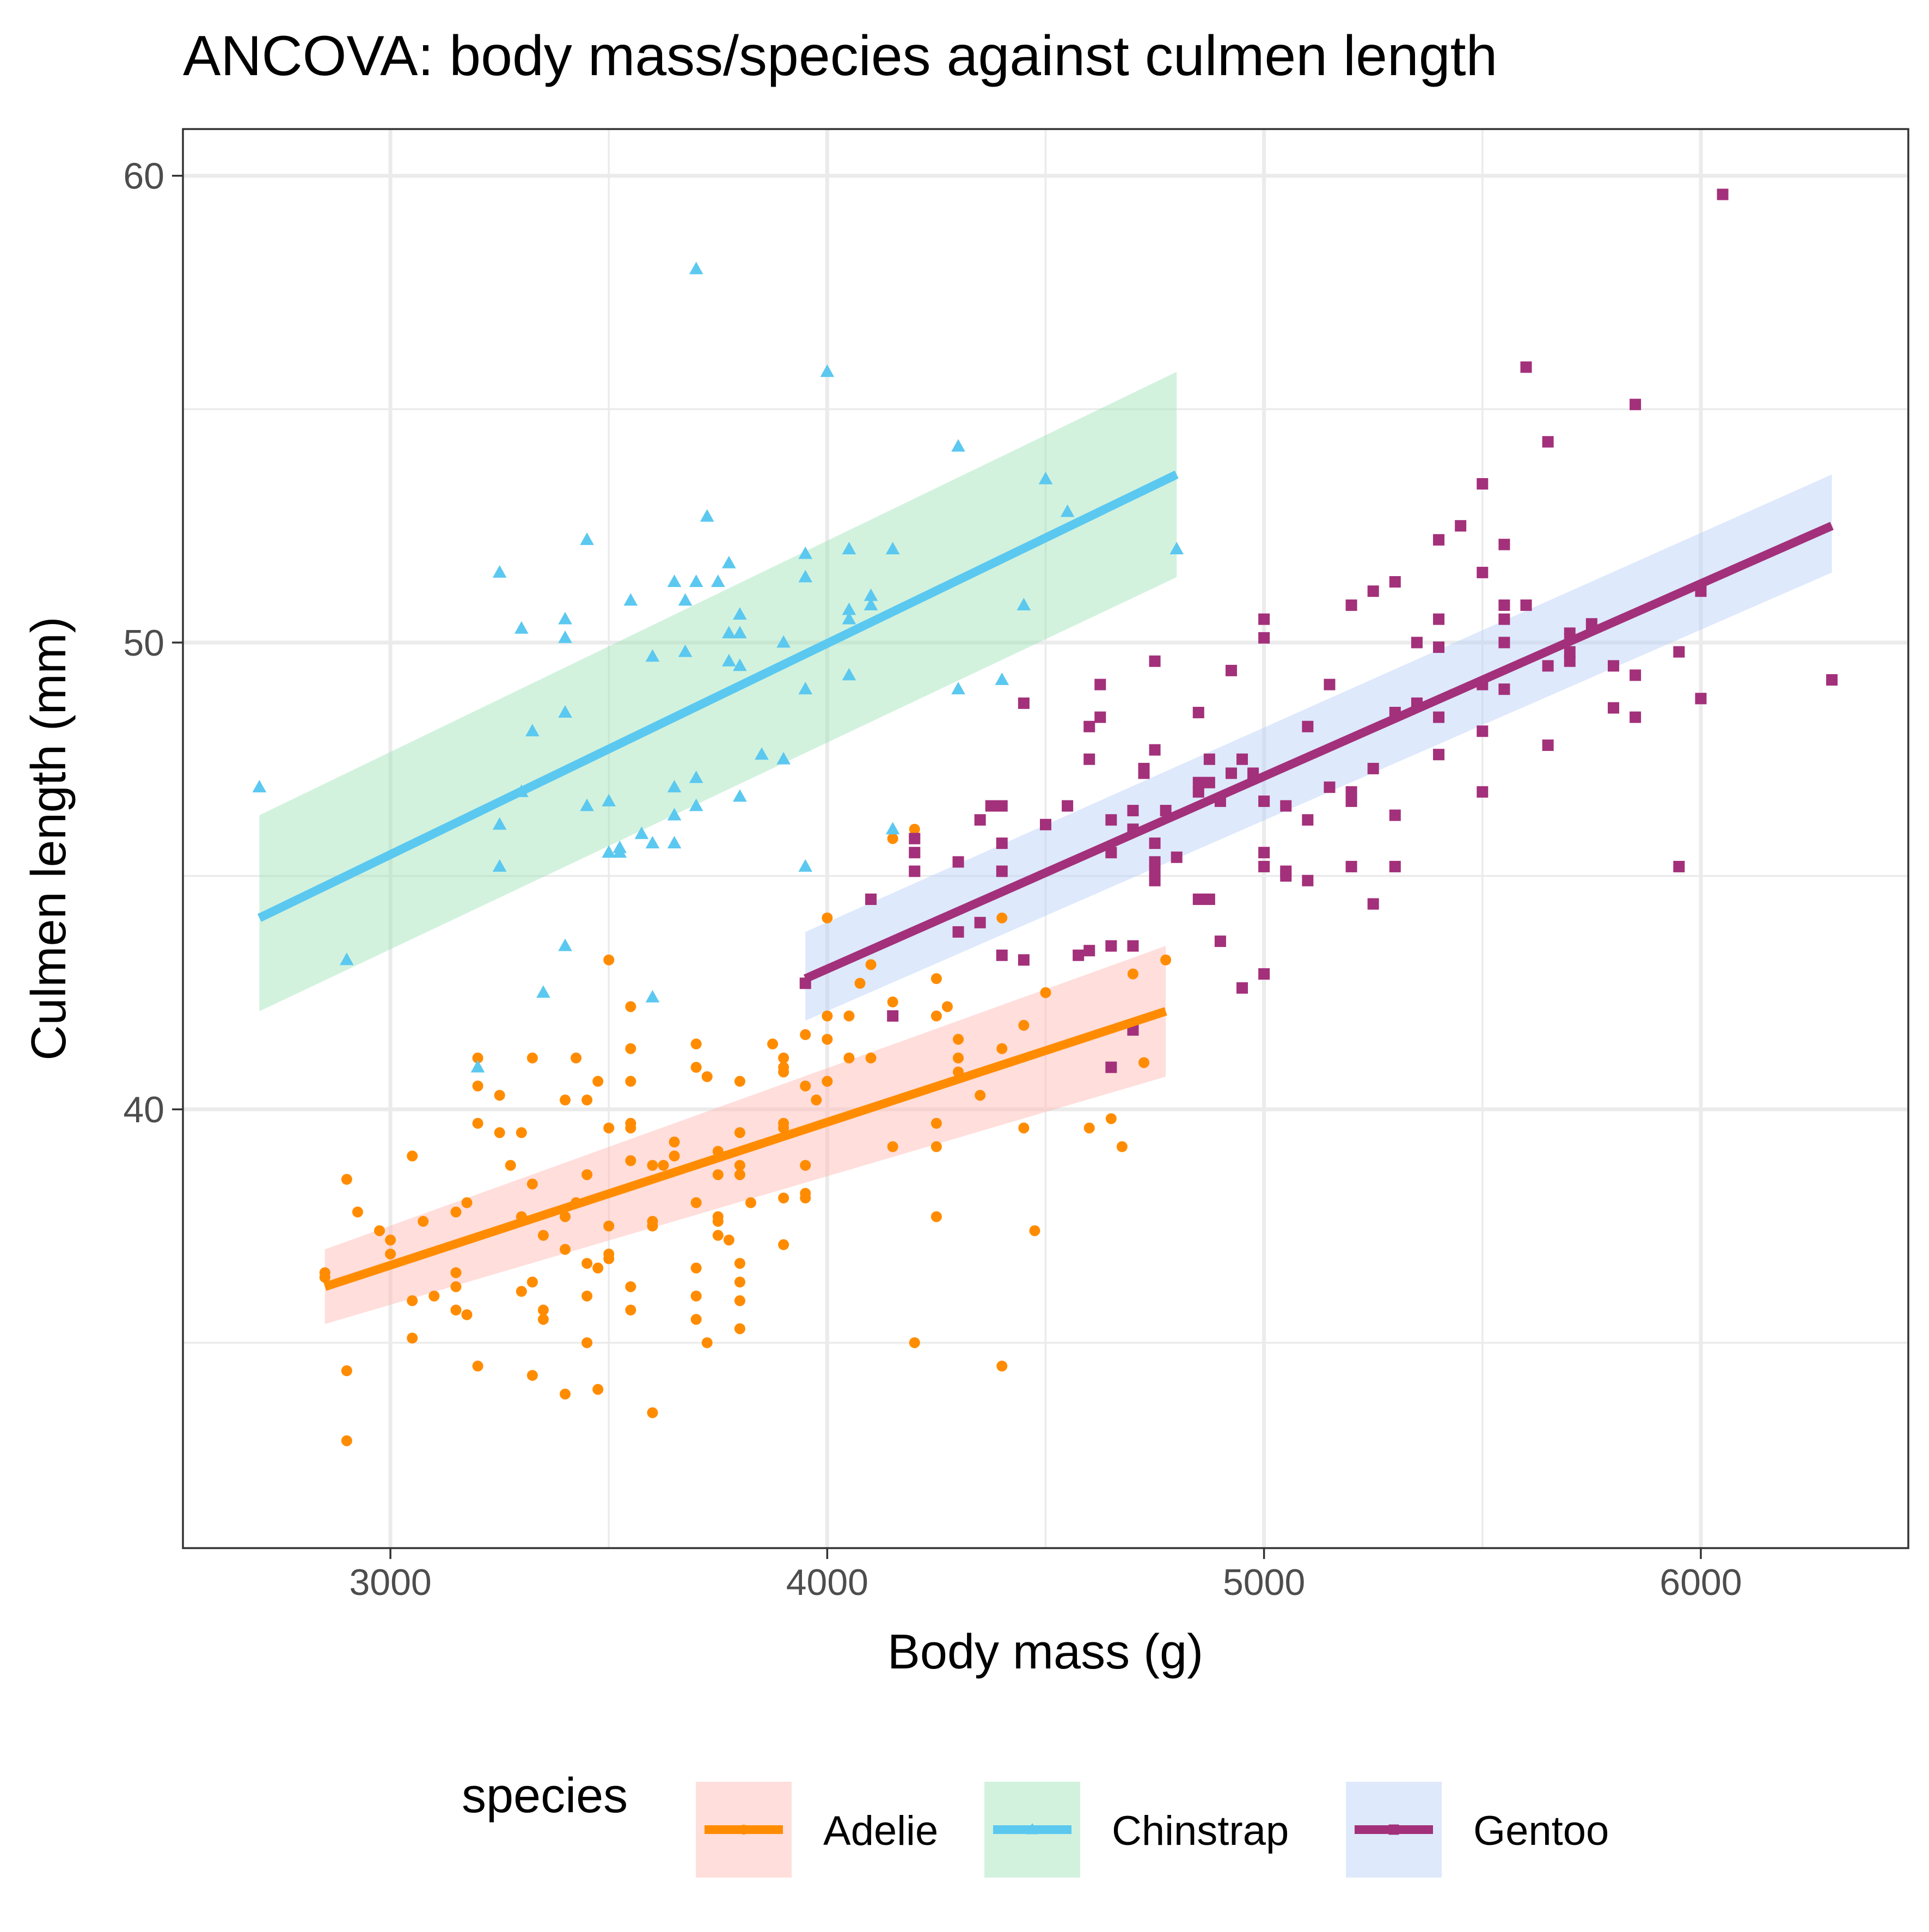  What do you see at coordinates (1200, 1831) in the screenshot?
I see `chinstrap-legend-label: Chinstrap` at bounding box center [1200, 1831].